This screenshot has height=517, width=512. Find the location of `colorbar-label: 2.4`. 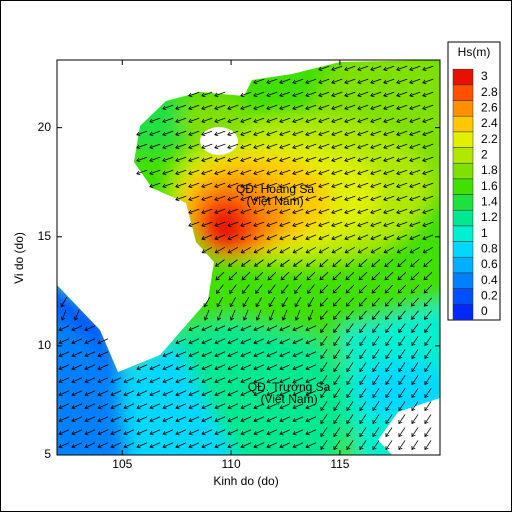

colorbar-label: 2.4 is located at coordinates (489, 123).